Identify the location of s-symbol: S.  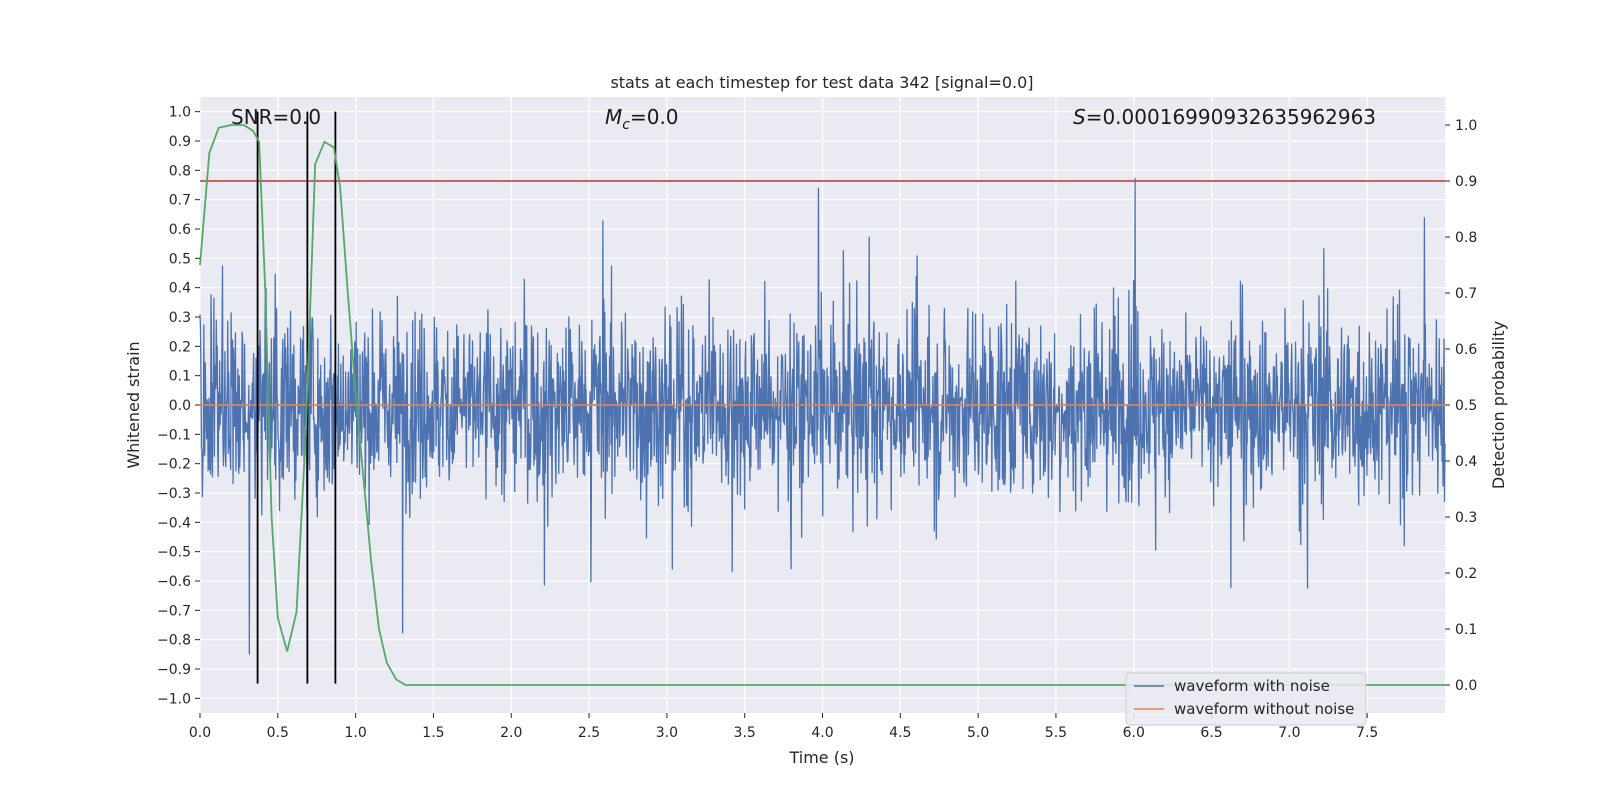
(1079, 117).